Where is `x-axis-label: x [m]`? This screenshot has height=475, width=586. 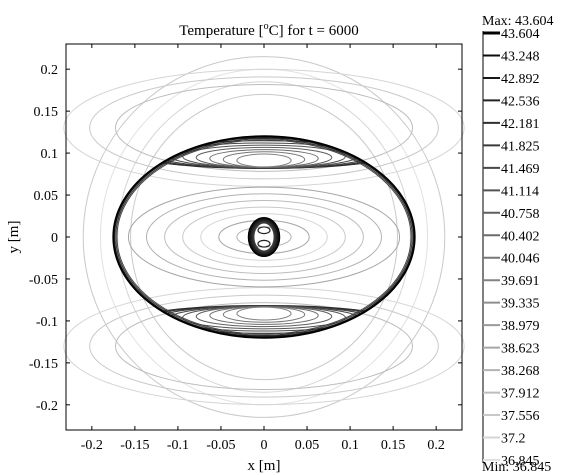 x-axis-label: x [m] is located at coordinates (264, 466).